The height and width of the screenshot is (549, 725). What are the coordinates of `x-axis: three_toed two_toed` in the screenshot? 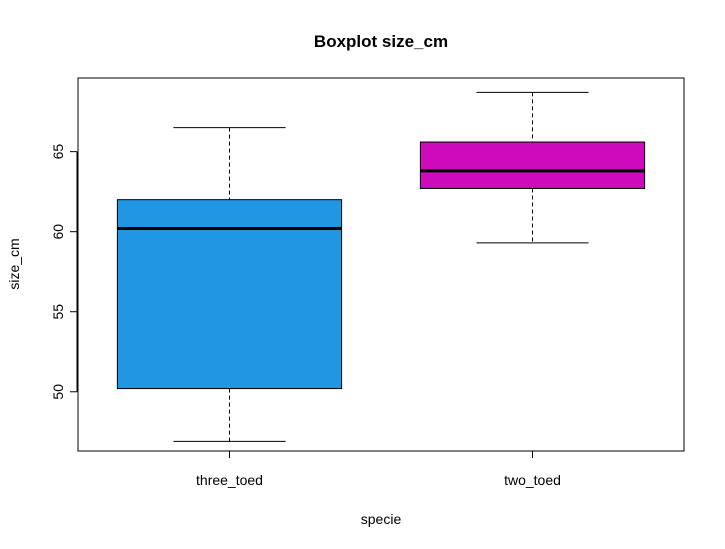 It's located at (378, 469).